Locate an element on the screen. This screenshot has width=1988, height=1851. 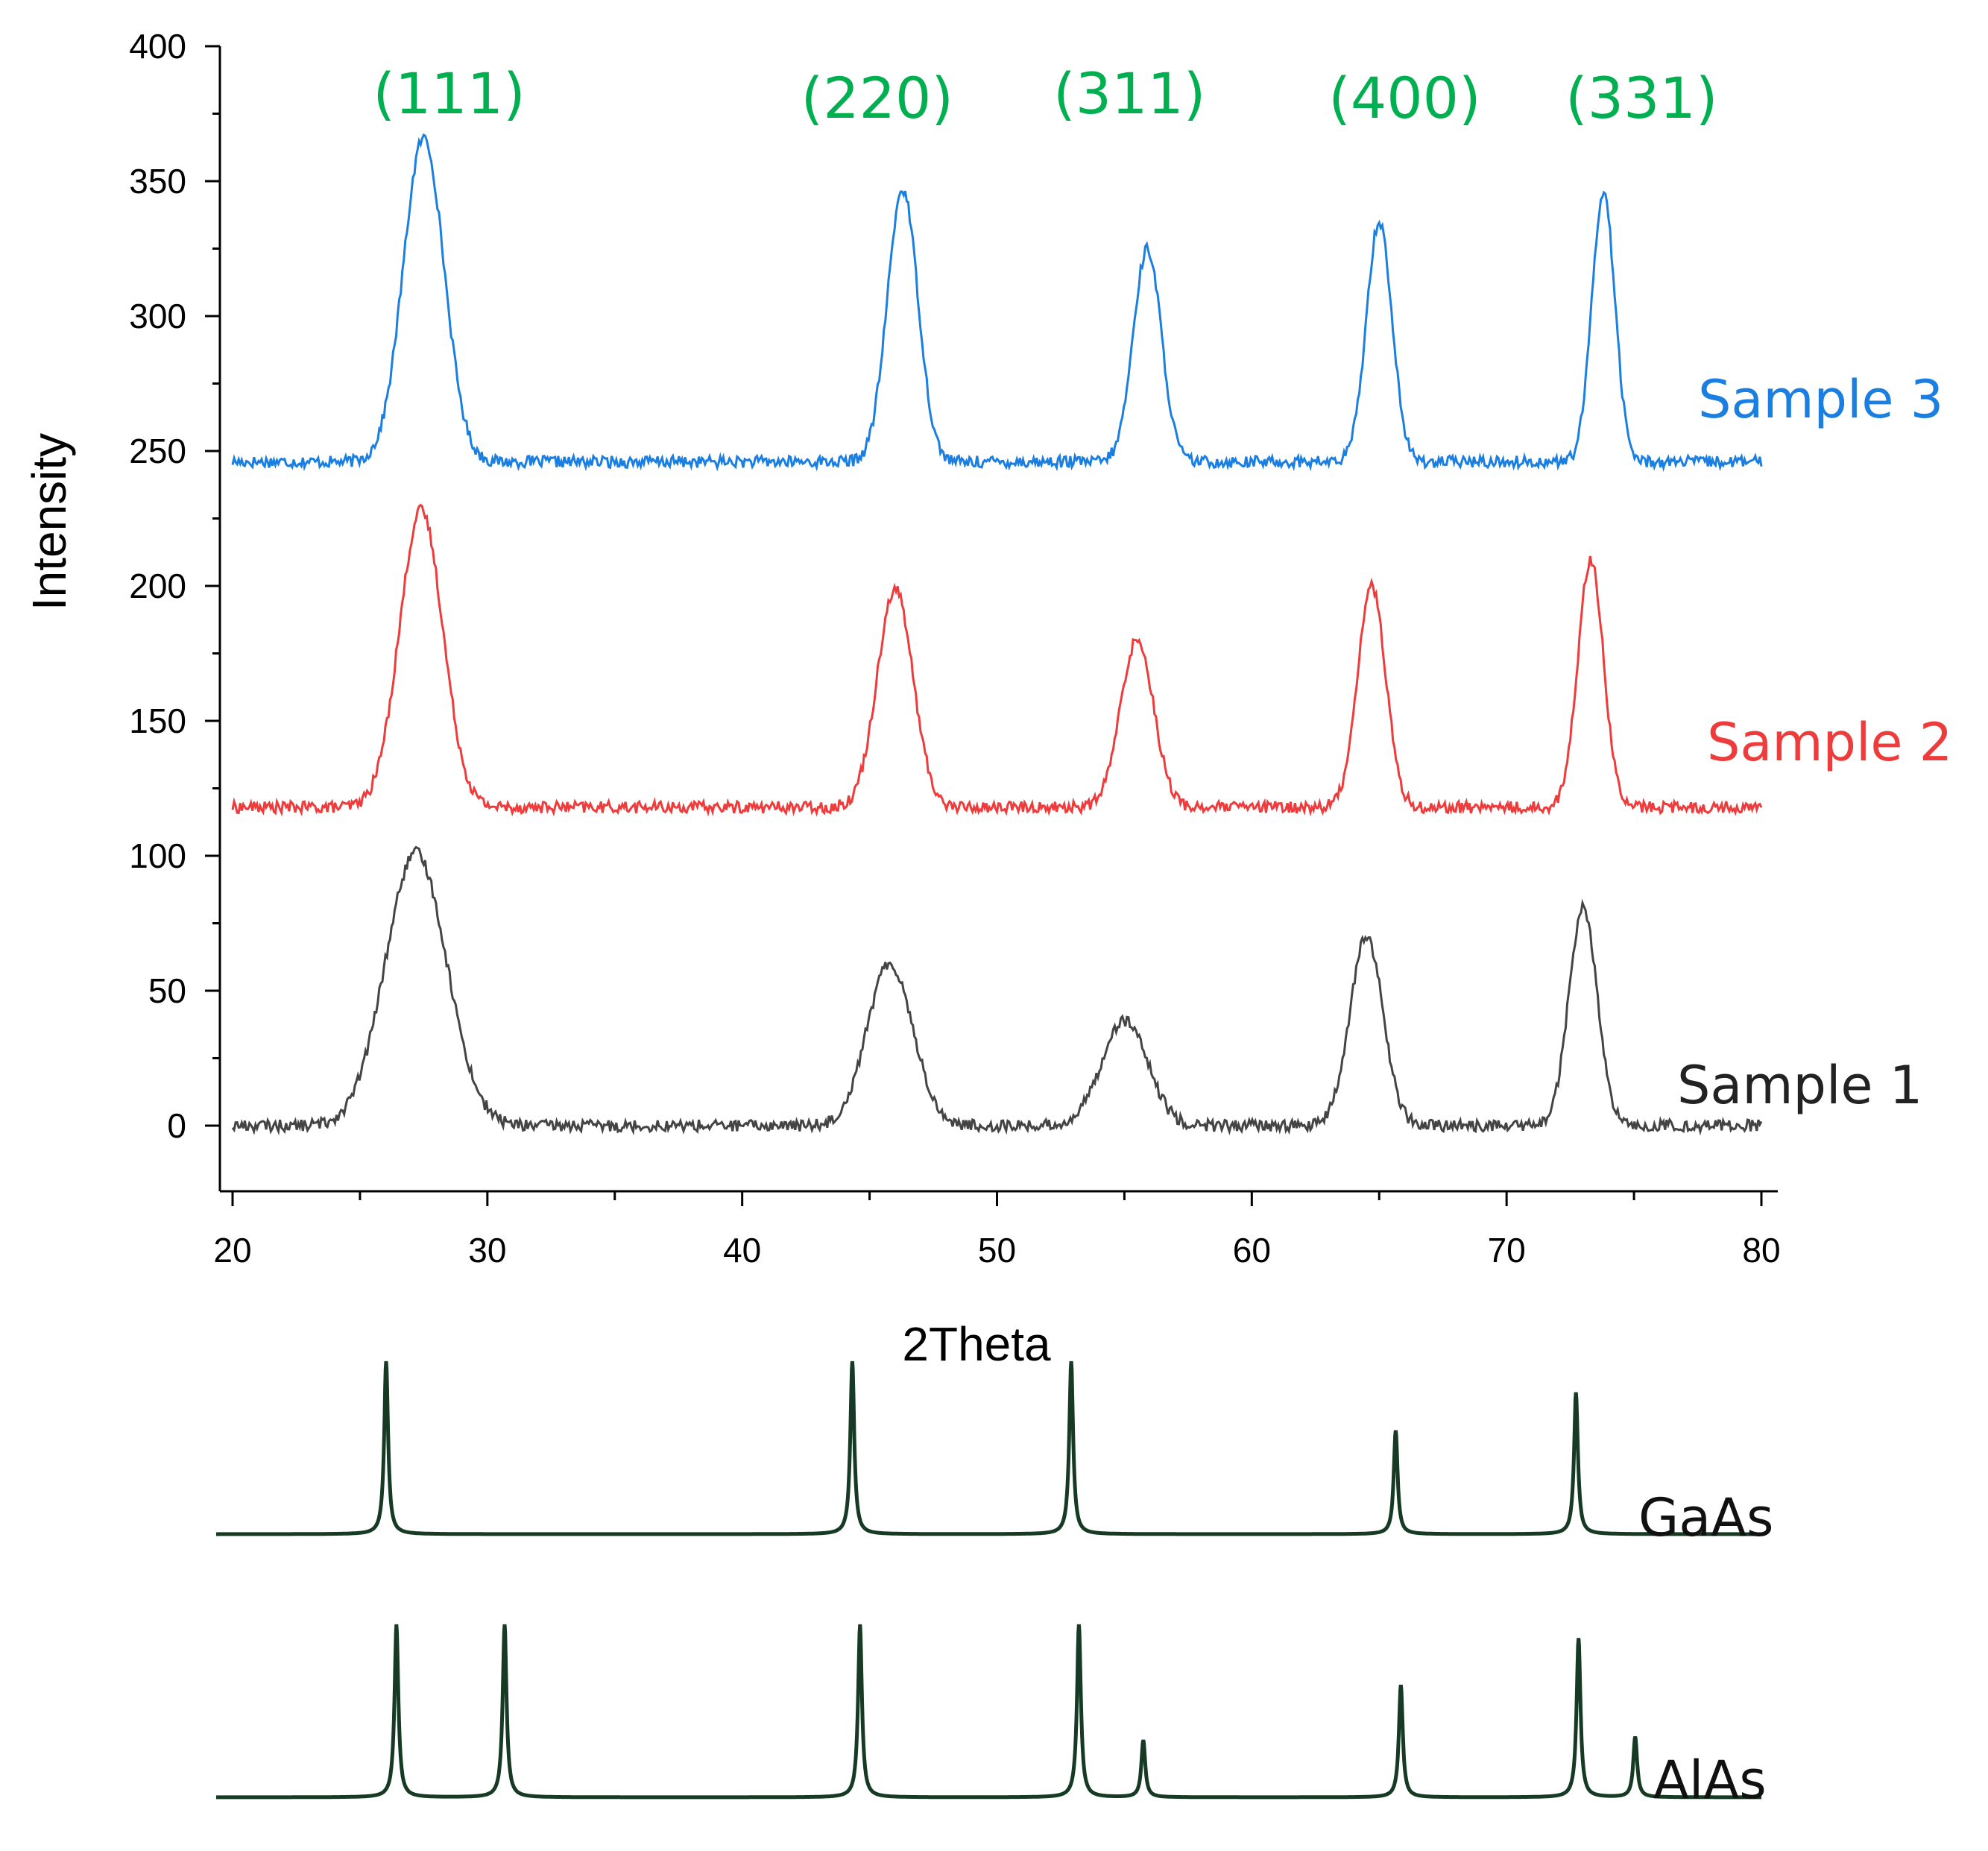
peak-label-111: (111) is located at coordinates (449, 93).